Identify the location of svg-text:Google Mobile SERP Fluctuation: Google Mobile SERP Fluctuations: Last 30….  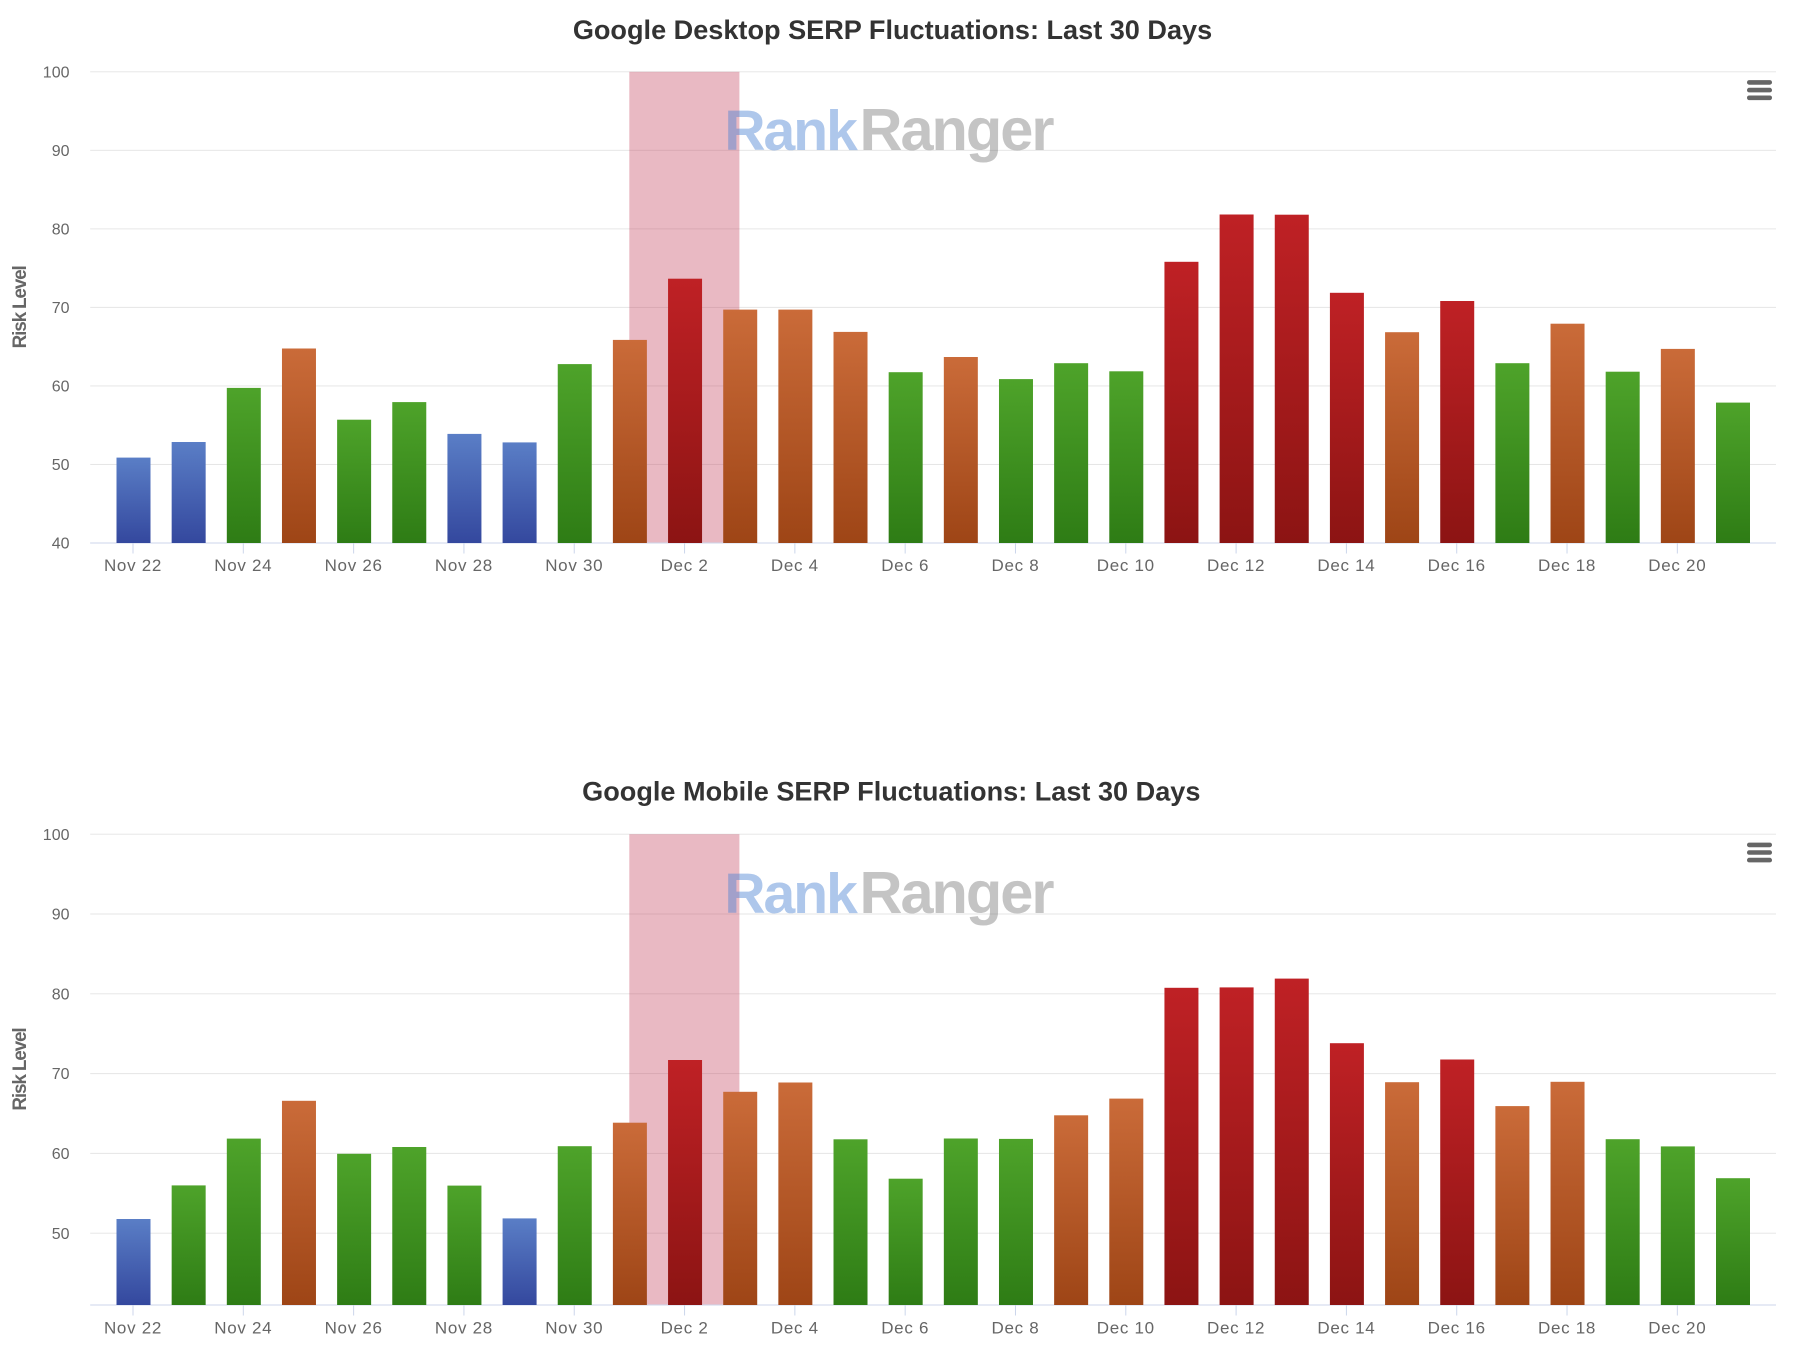
(891, 790).